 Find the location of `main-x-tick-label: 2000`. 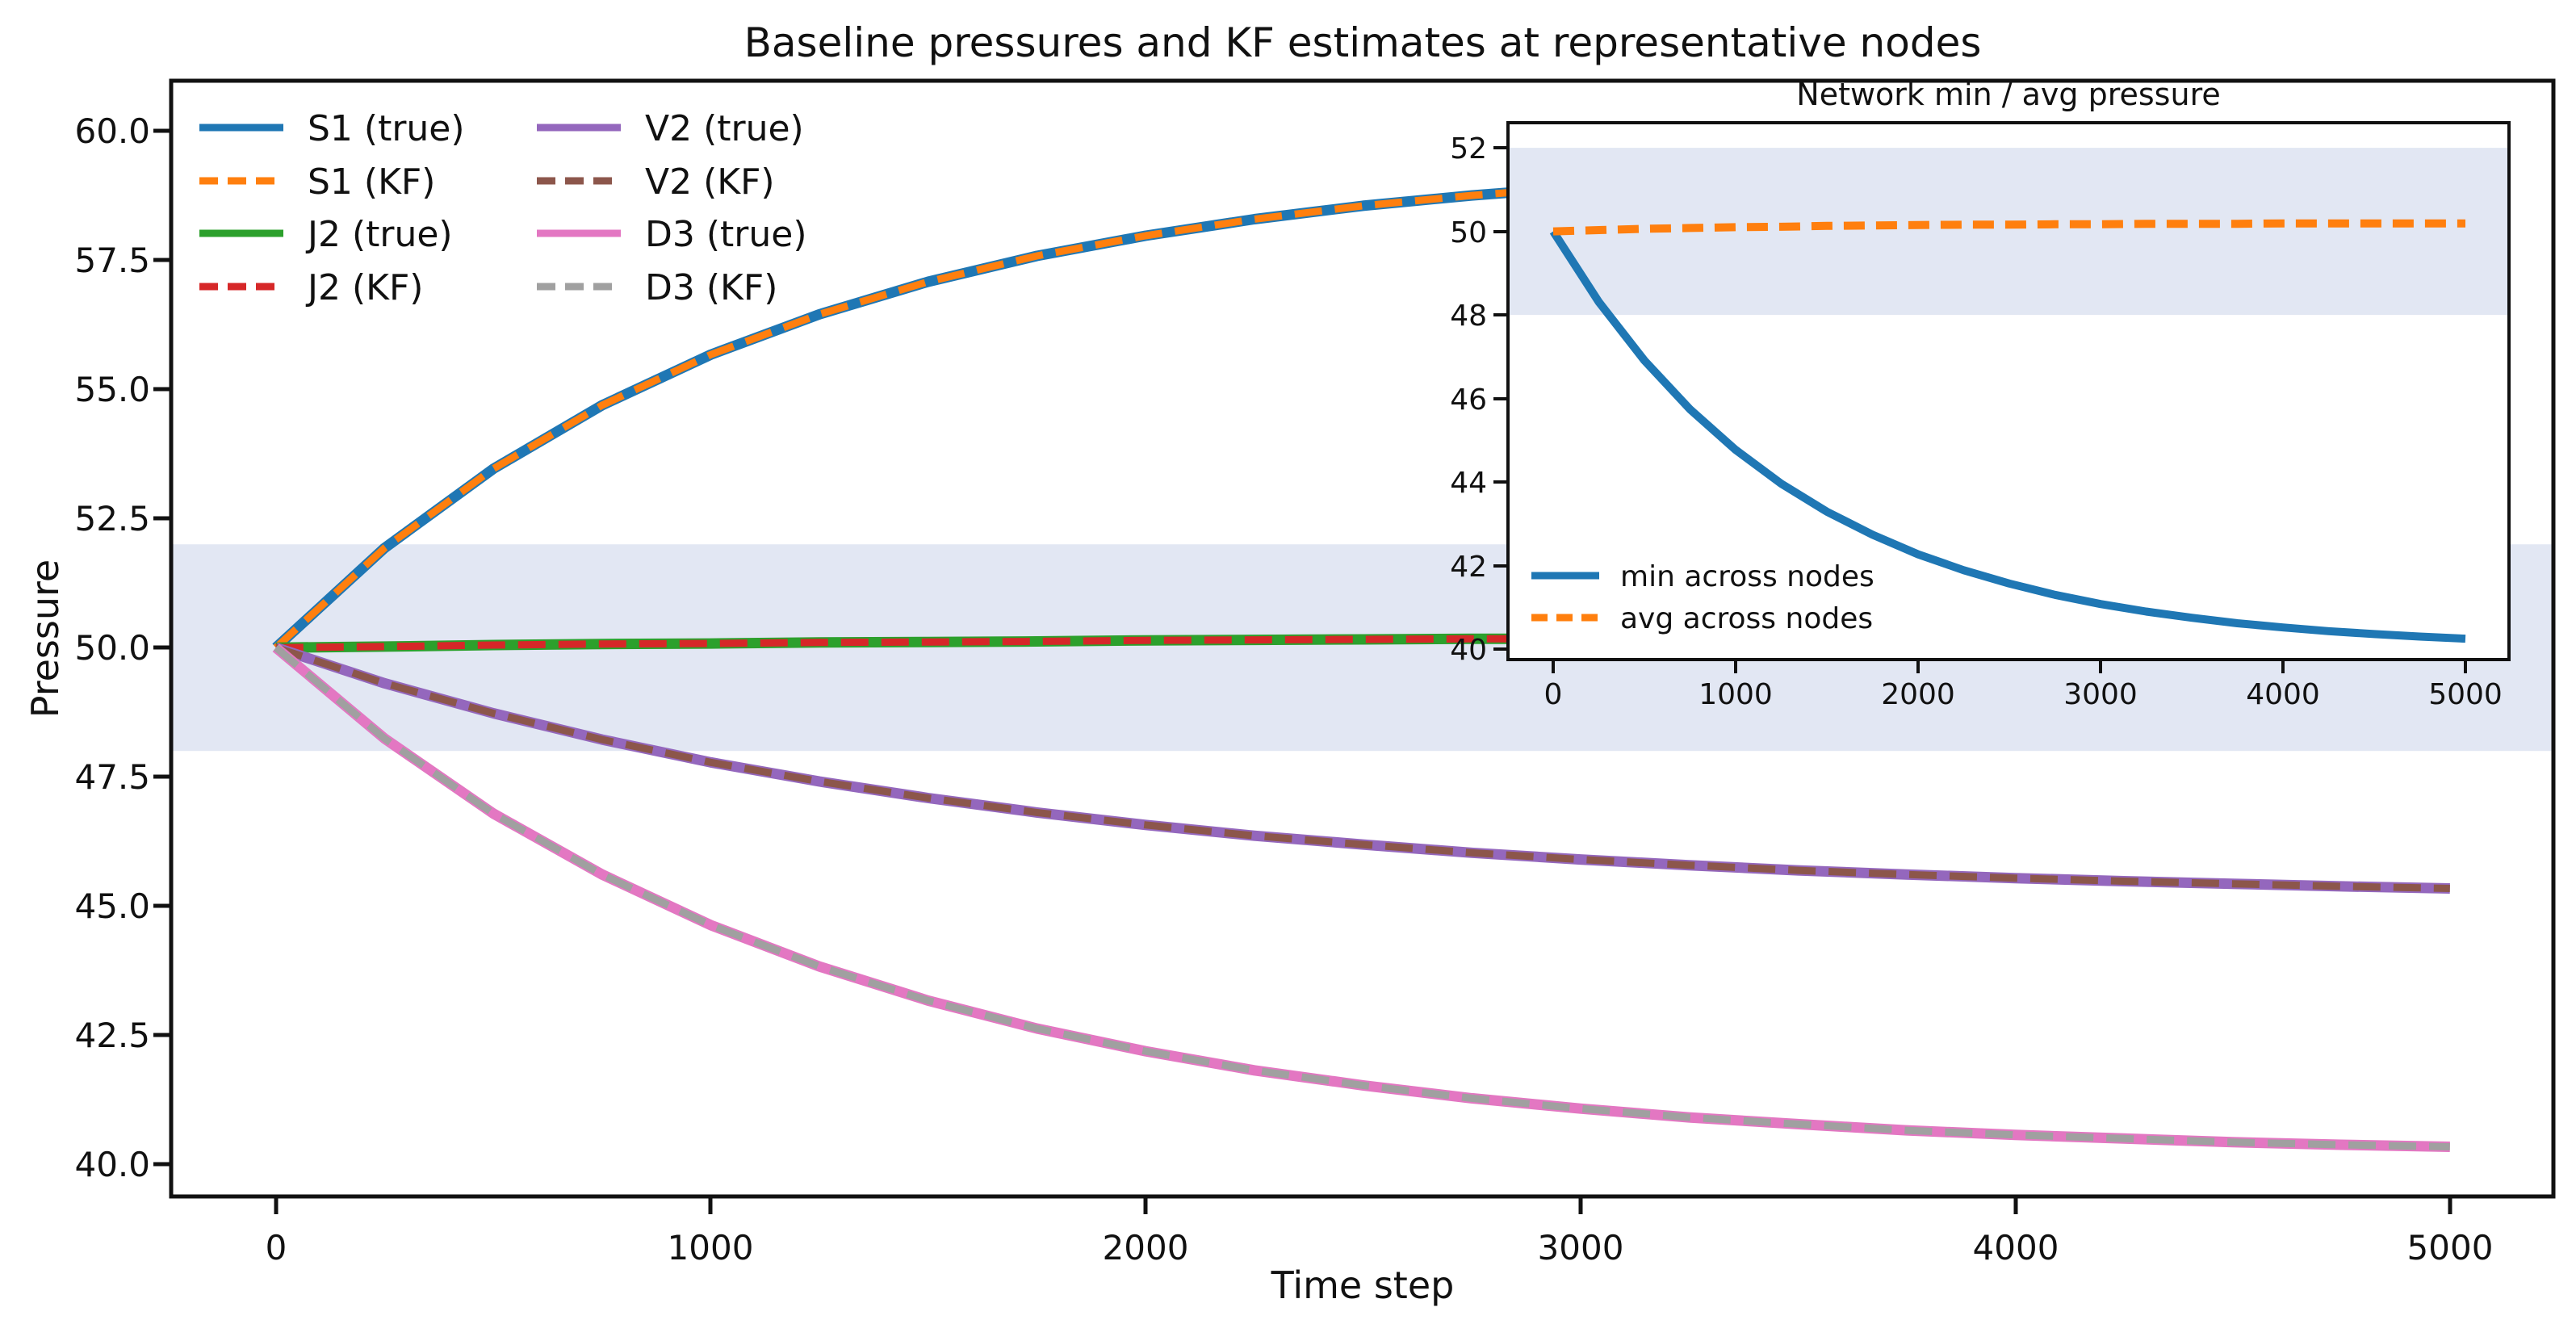

main-x-tick-label: 2000 is located at coordinates (1146, 1247).